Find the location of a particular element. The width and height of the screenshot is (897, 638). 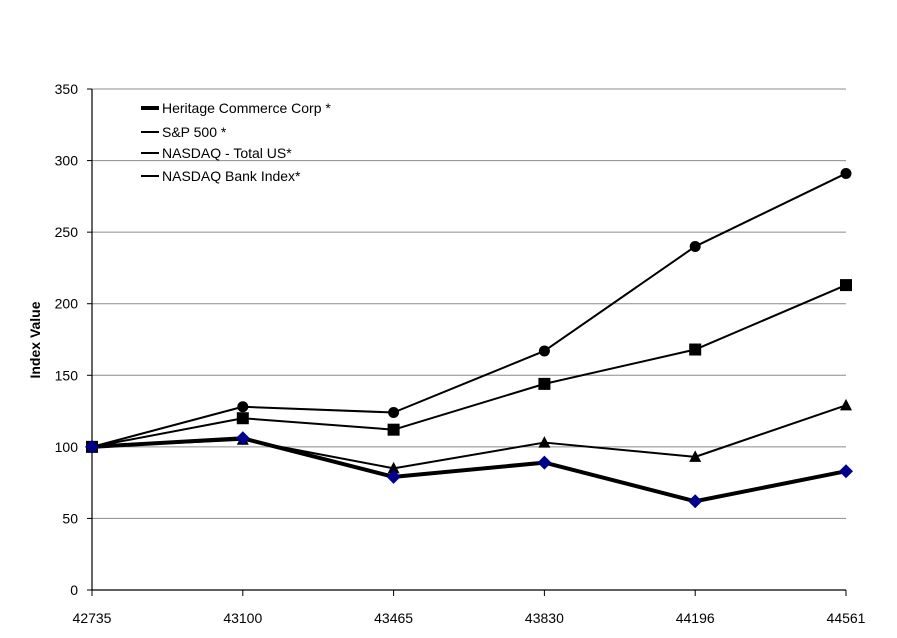

x-axis-ticks: 42735 43100 43465 43830 44196 44561 is located at coordinates (469, 608).